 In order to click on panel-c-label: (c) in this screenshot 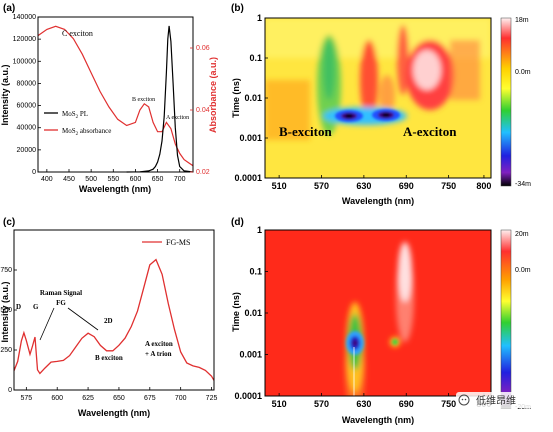, I will do `click(9, 222)`.